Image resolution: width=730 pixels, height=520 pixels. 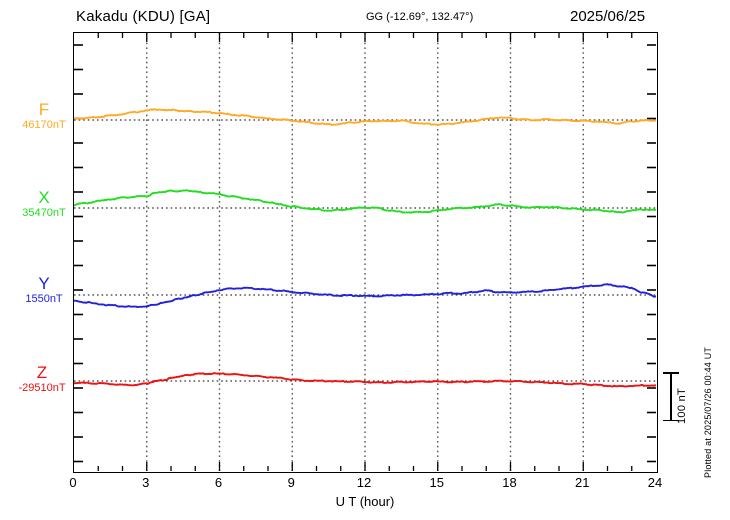 What do you see at coordinates (708, 412) in the screenshot?
I see `plotted-at-label: Plotted at 2025/07/26 00:44 UT` at bounding box center [708, 412].